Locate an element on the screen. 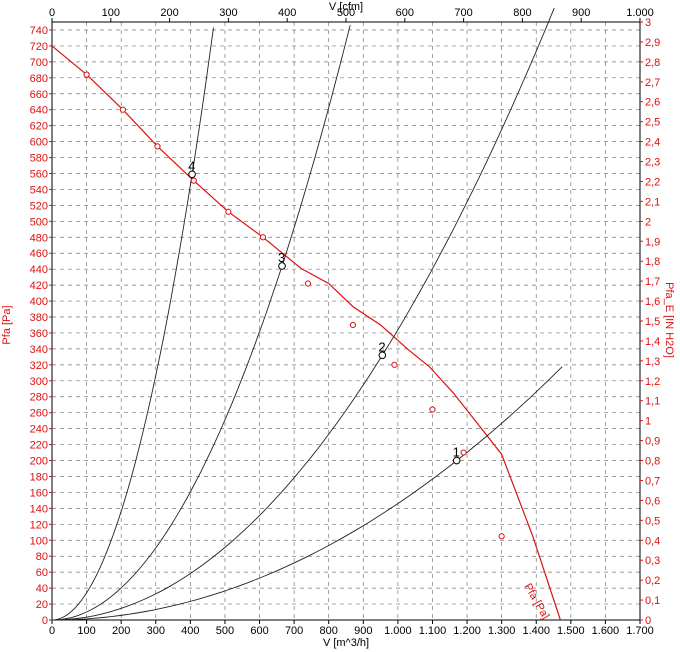 This screenshot has width=680, height=652. bottom-tick-label: 1.200 is located at coordinates (467, 631).